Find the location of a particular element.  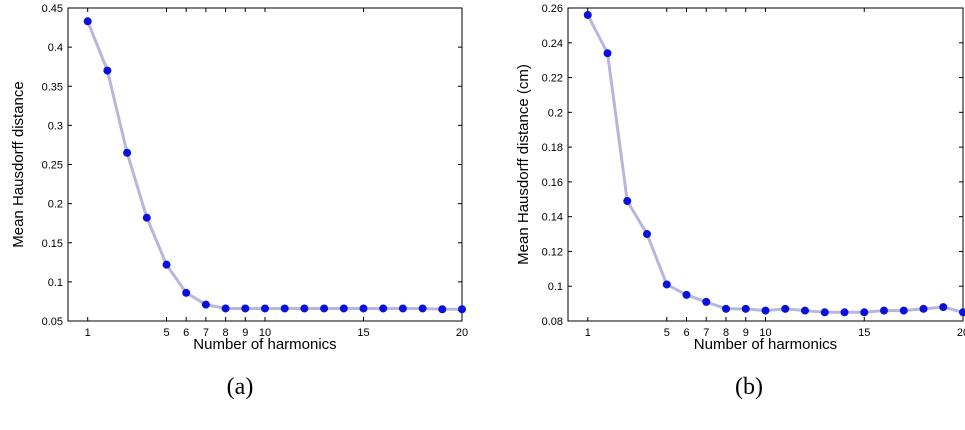

y-tick-label: 0.24 is located at coordinates (552, 44).